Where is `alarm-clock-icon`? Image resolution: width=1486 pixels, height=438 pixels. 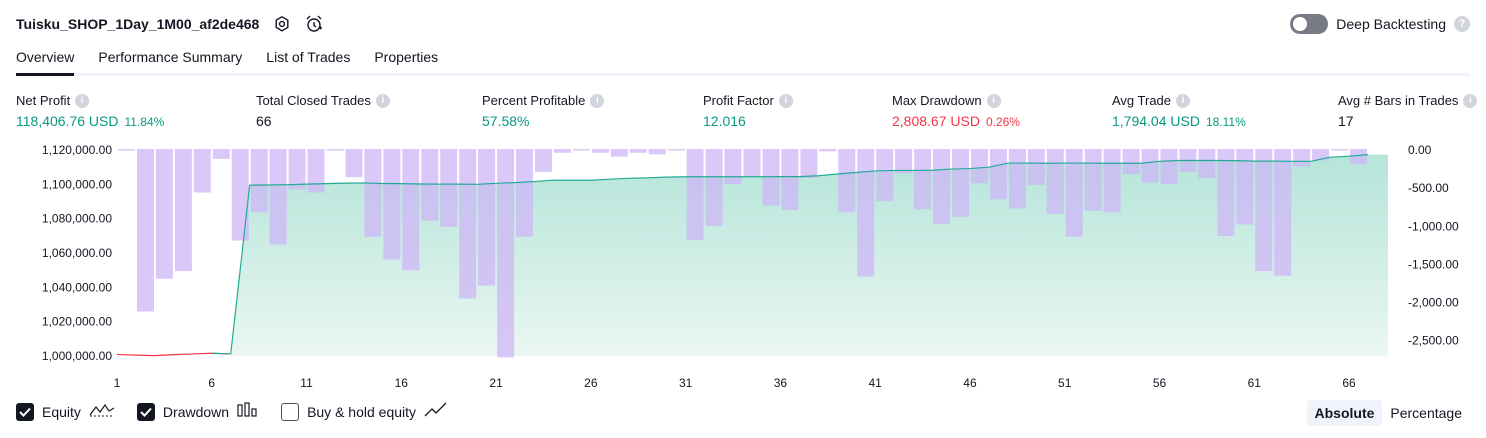
alarm-clock-icon is located at coordinates (314, 24).